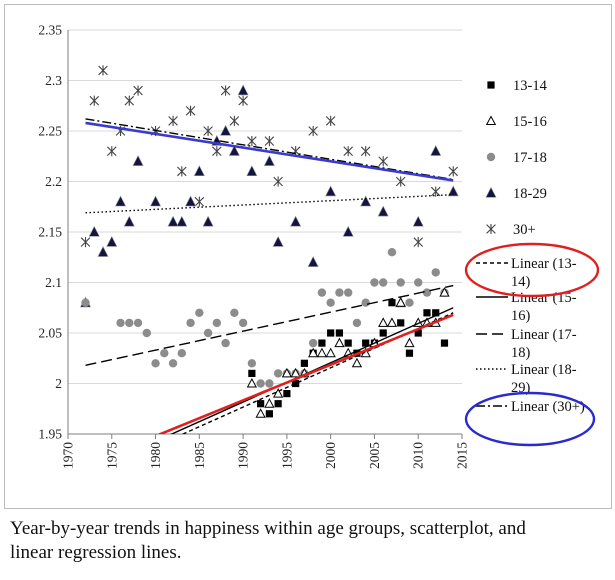  Describe the element at coordinates (155, 455) in the screenshot. I see `x-tick-label: 1980` at that location.